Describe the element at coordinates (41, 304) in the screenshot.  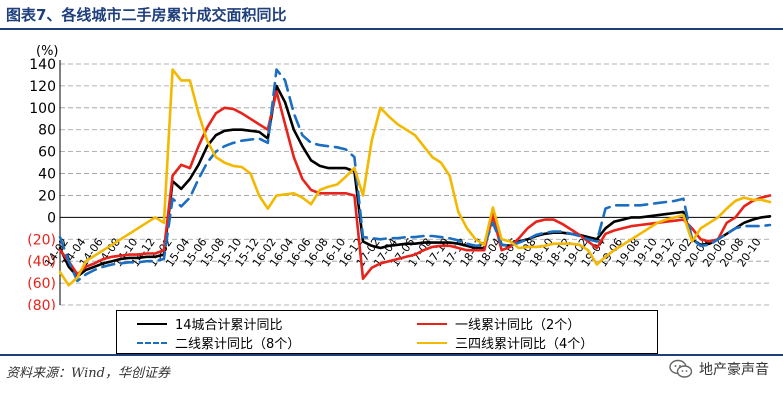
I see `y-tick-label: (80)` at that location.